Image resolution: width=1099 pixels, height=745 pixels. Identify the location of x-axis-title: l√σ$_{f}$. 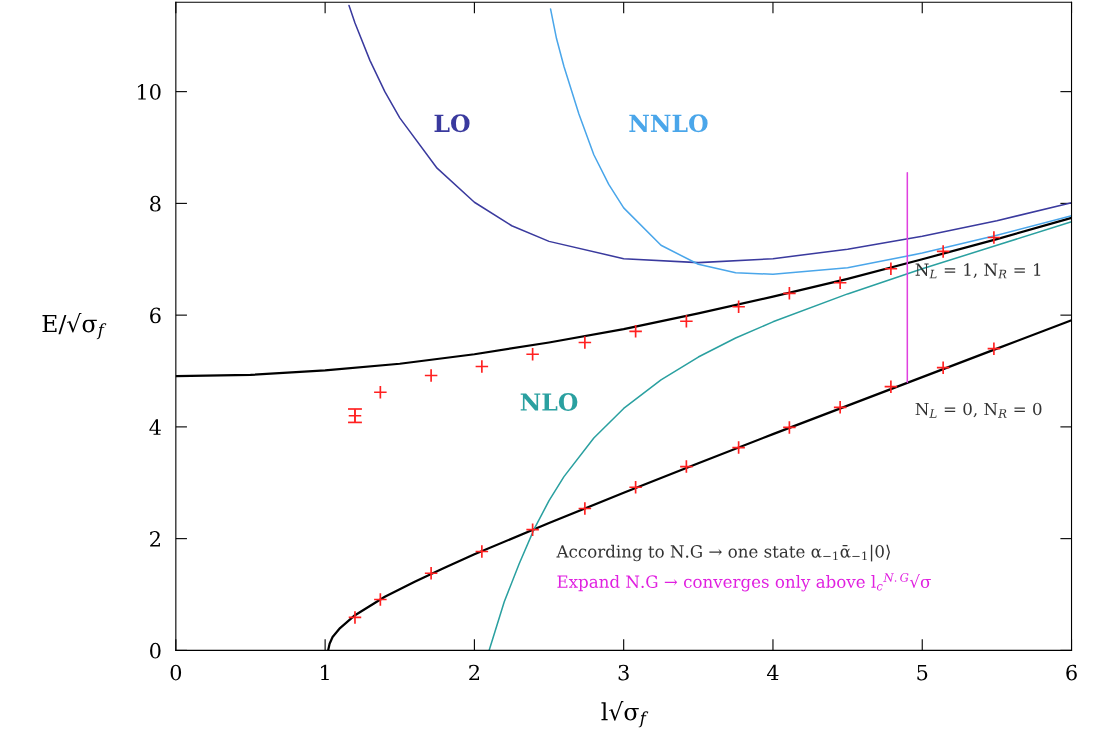
(625, 714).